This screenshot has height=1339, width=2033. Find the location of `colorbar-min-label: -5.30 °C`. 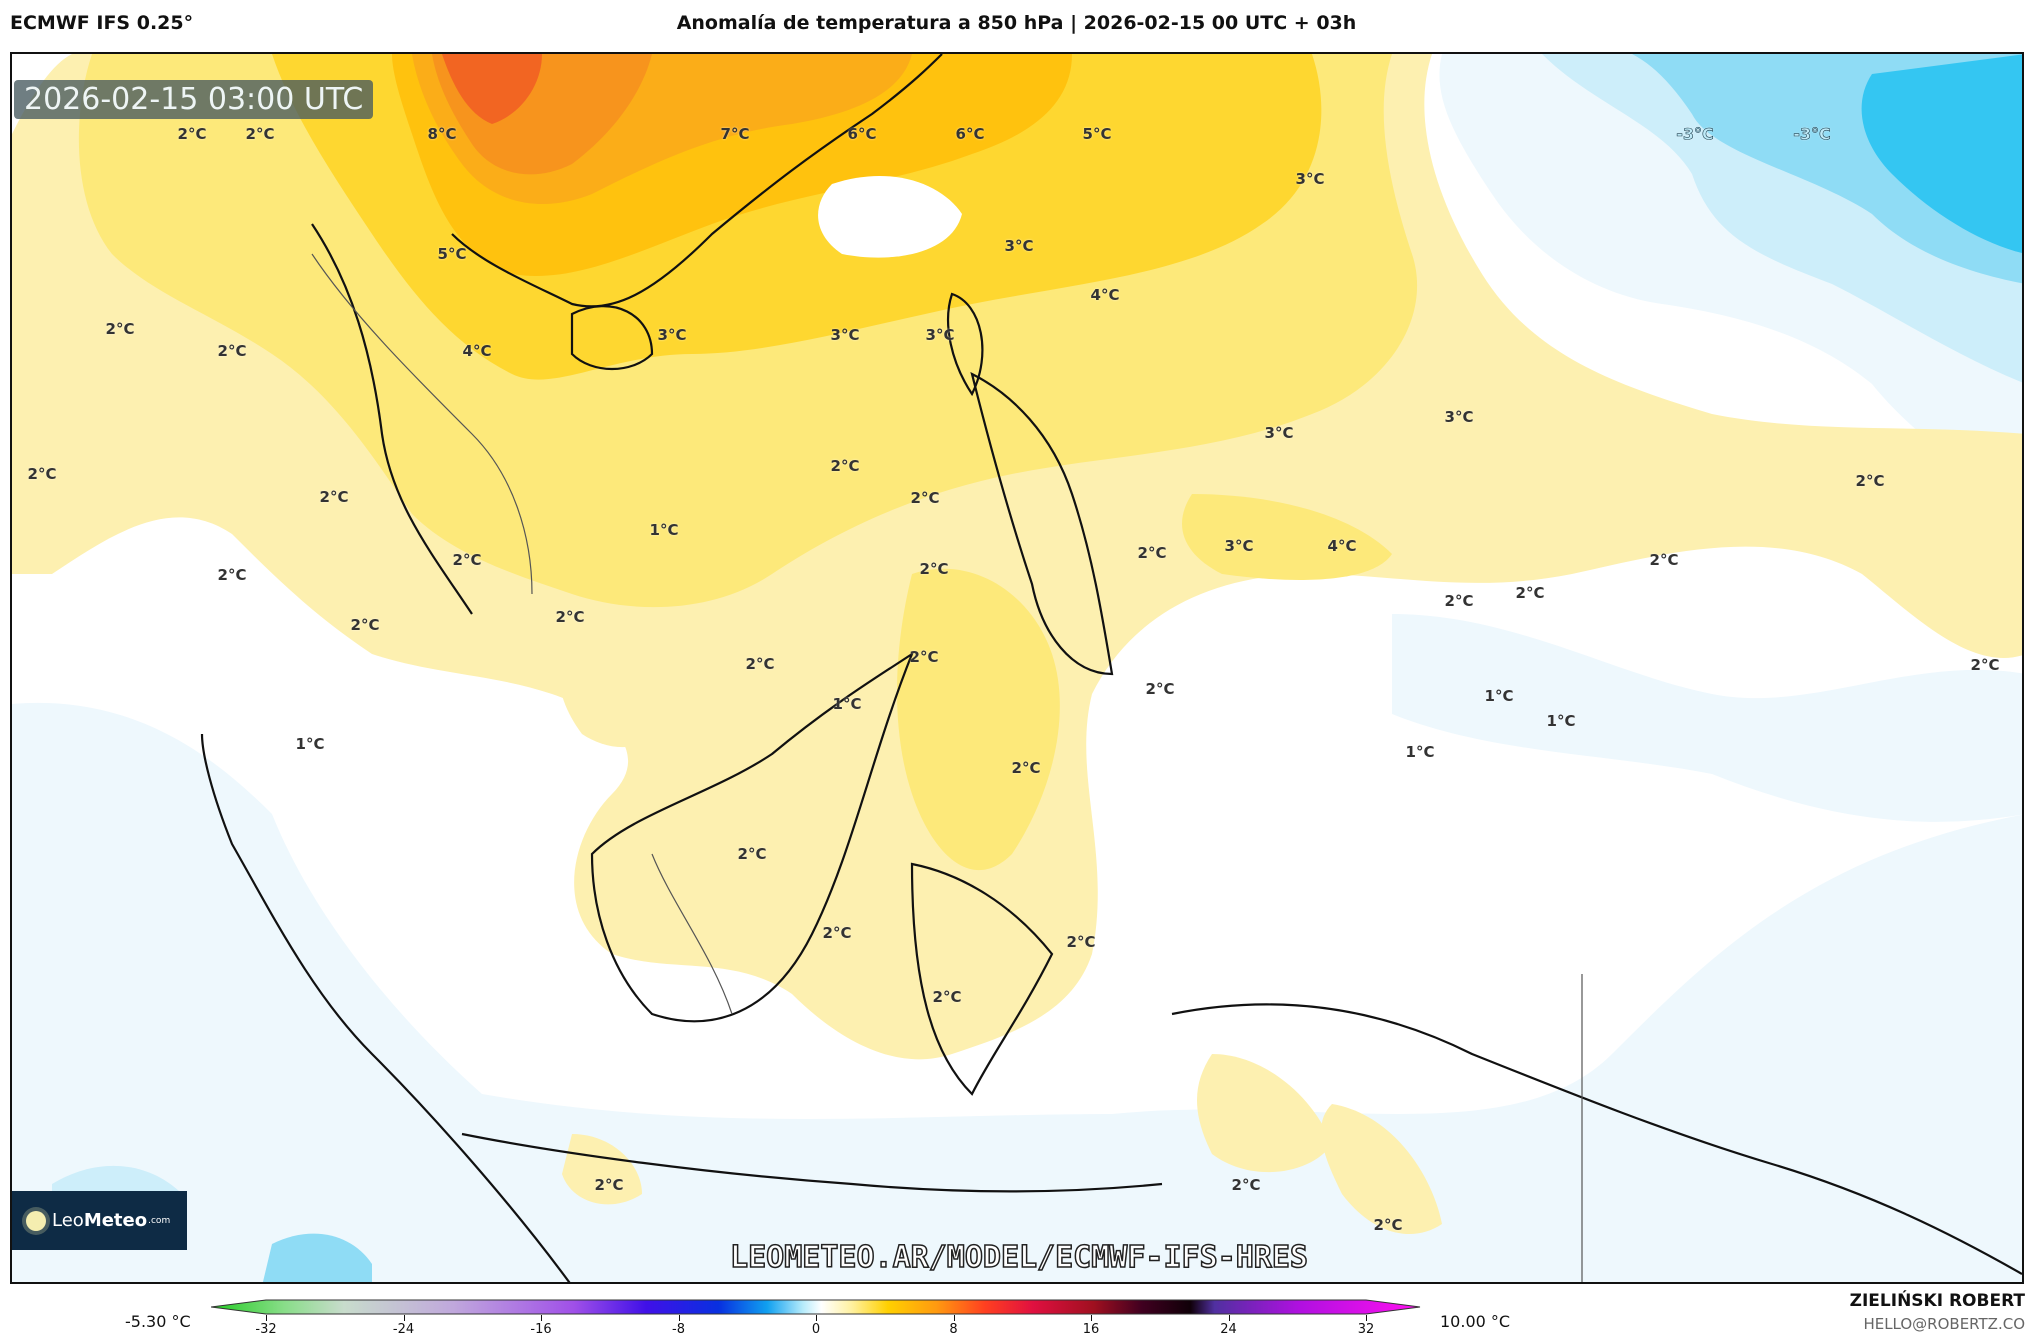

colorbar-min-label: -5.30 °C is located at coordinates (158, 1321).